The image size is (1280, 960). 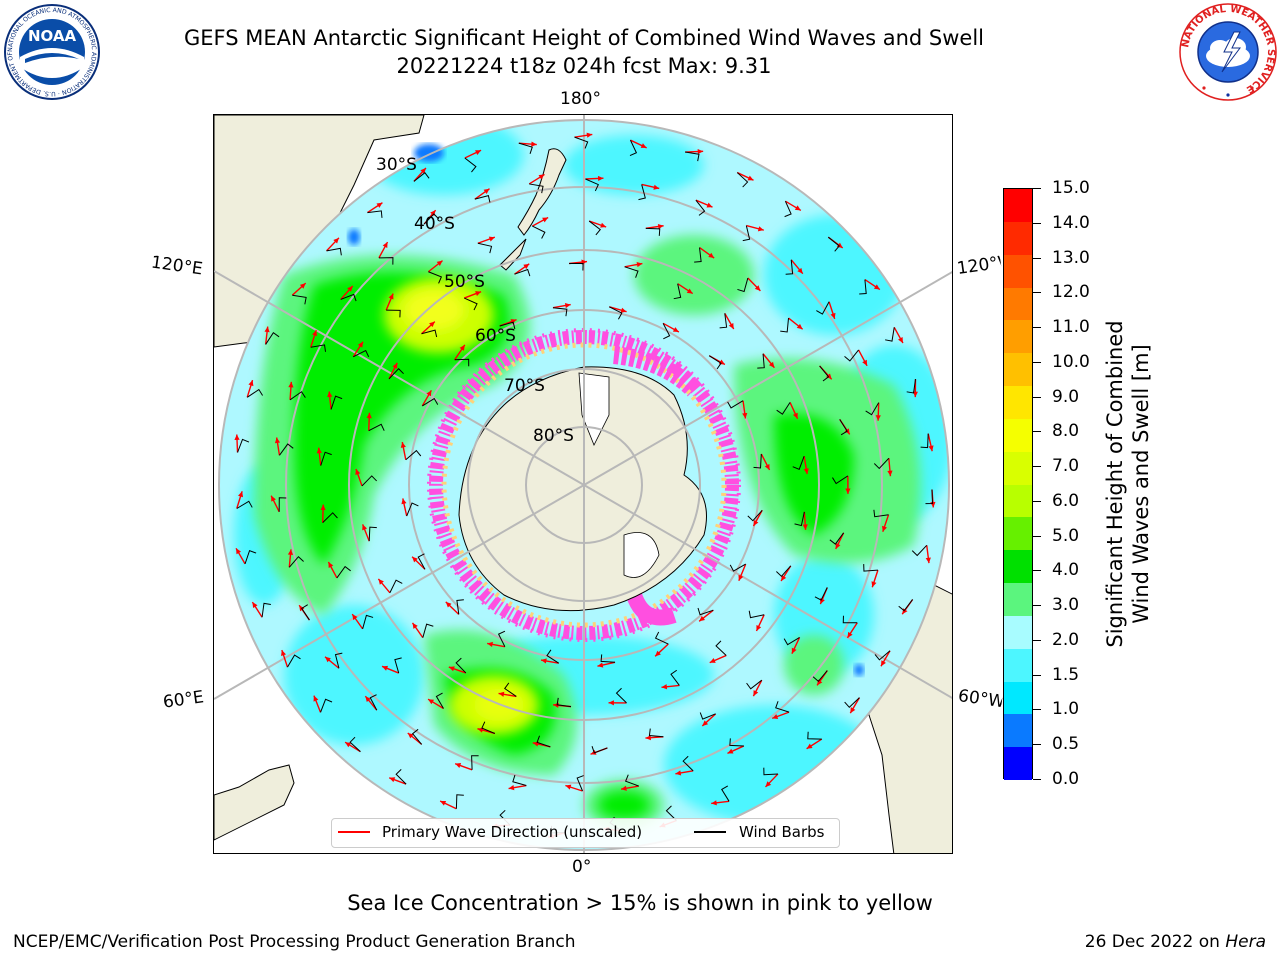 I want to click on nws-logo: NATIONAL WEATHER SERVICE, so click(x=1228, y=52).